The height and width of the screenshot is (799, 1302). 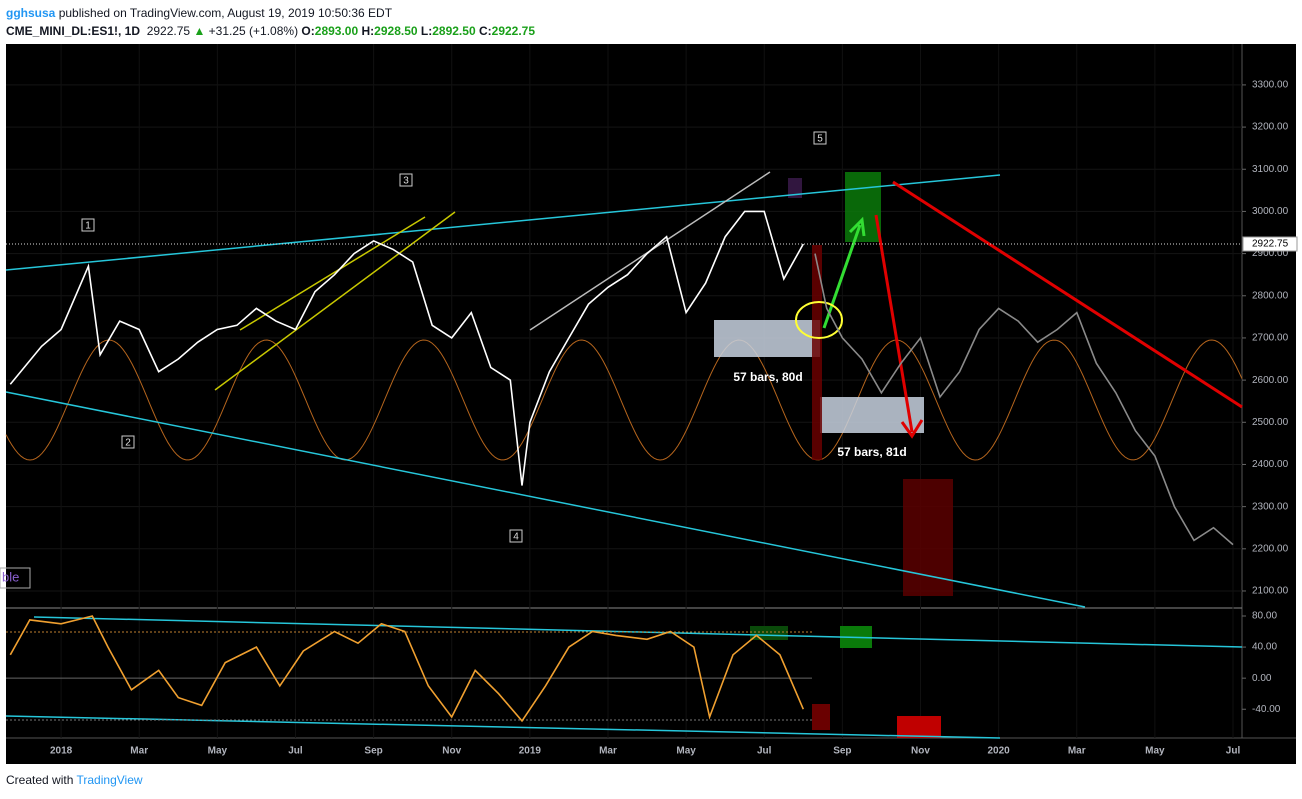 What do you see at coordinates (73, 31) in the screenshot?
I see `symbol: CME_MINI_DL:ES1!, 1D` at bounding box center [73, 31].